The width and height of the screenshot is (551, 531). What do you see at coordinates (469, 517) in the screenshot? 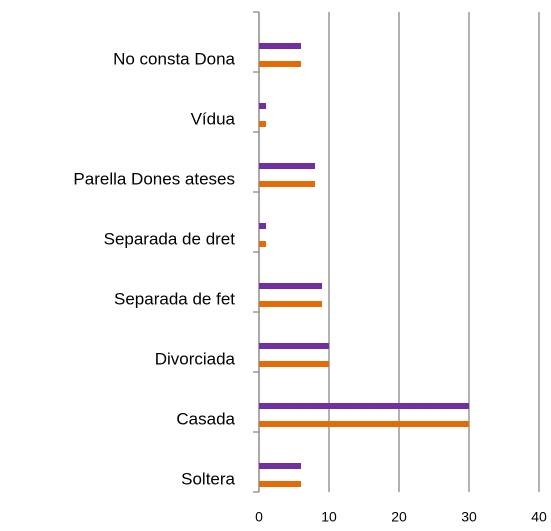
I see `x-tick-label: 30` at bounding box center [469, 517].